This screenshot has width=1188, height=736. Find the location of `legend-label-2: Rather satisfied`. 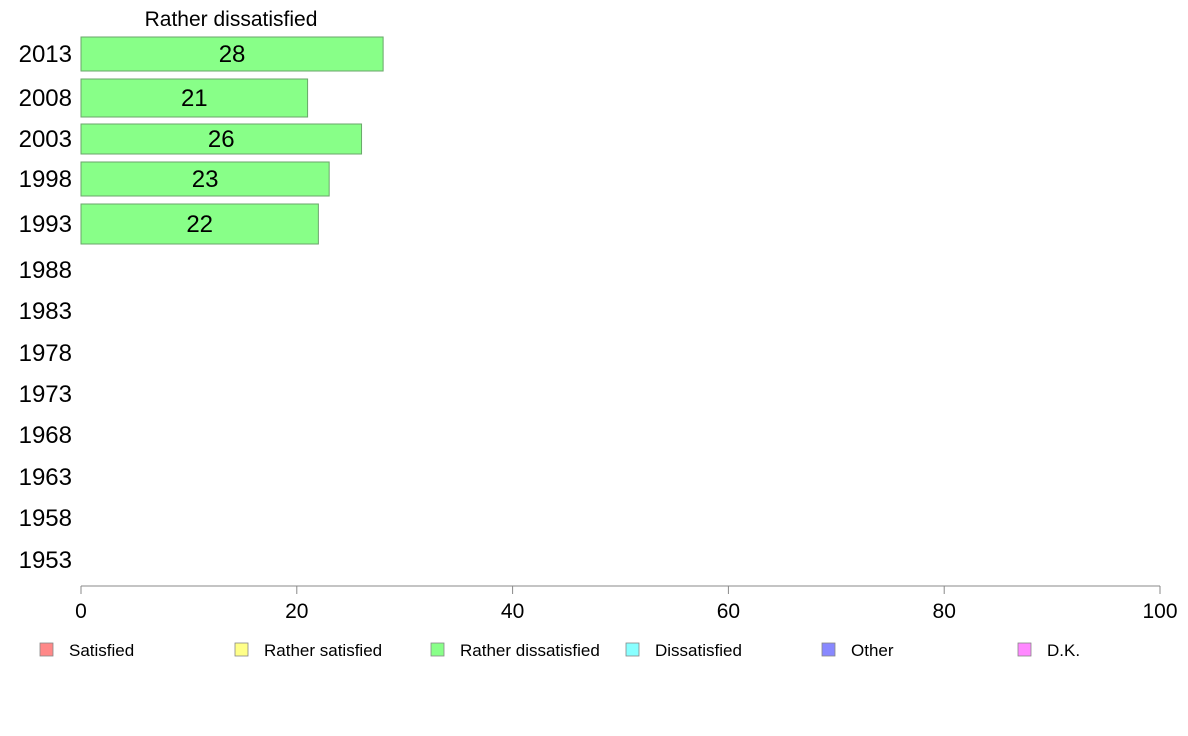

legend-label-2: Rather satisfied is located at coordinates (323, 650).